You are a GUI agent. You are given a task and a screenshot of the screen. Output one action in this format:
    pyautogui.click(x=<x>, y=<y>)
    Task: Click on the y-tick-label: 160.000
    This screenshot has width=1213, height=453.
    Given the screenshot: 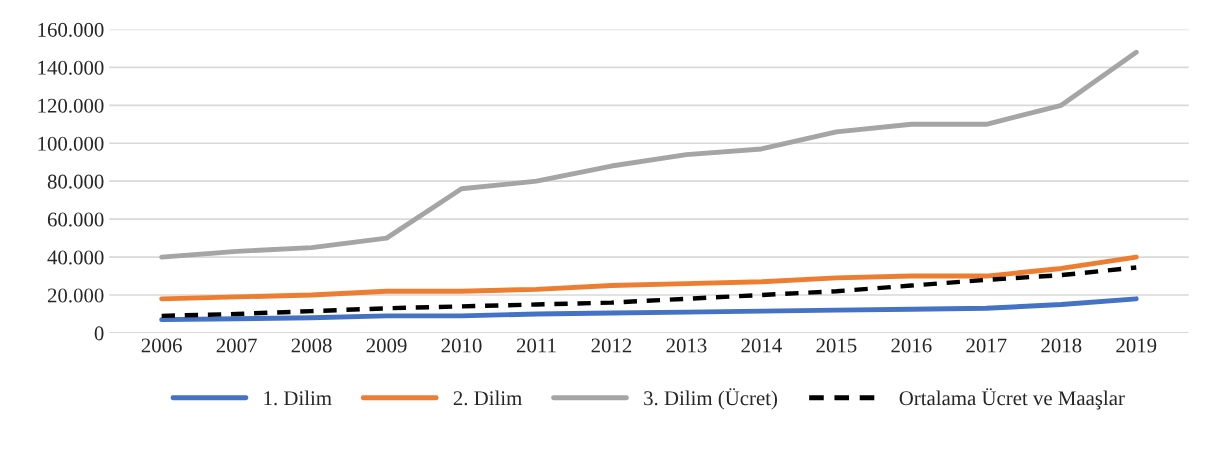 What is the action you would take?
    pyautogui.click(x=71, y=29)
    